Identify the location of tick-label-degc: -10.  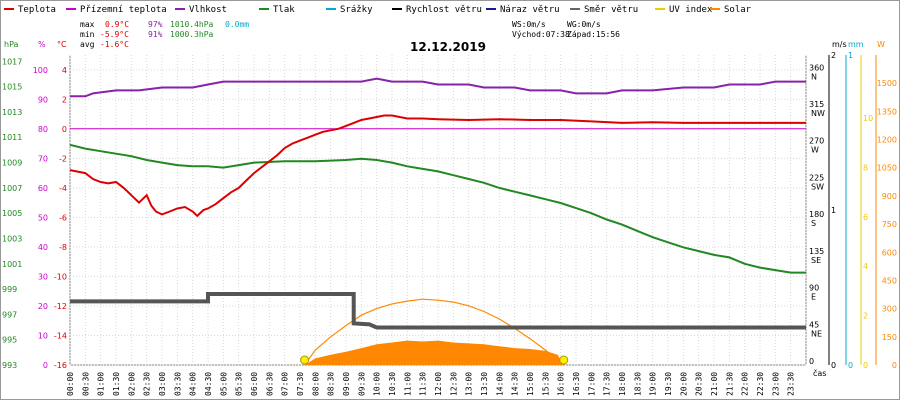
(60, 276).